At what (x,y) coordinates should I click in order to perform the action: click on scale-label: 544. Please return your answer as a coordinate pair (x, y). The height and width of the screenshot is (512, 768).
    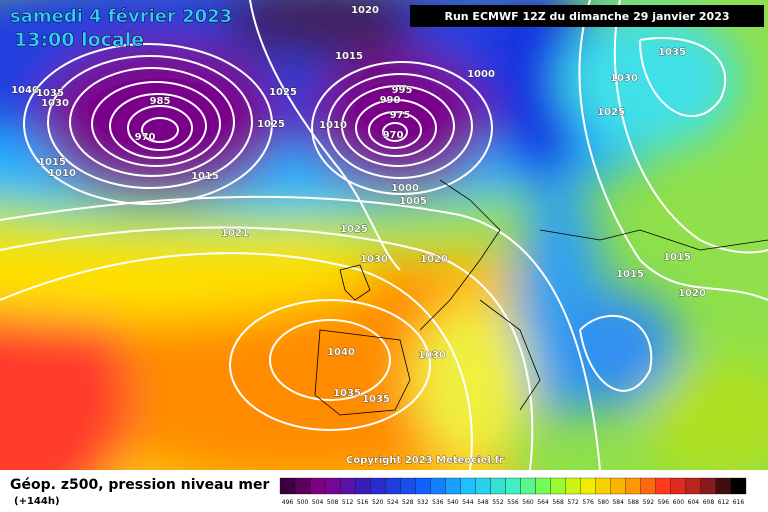
    Looking at the image, I should click on (468, 502).